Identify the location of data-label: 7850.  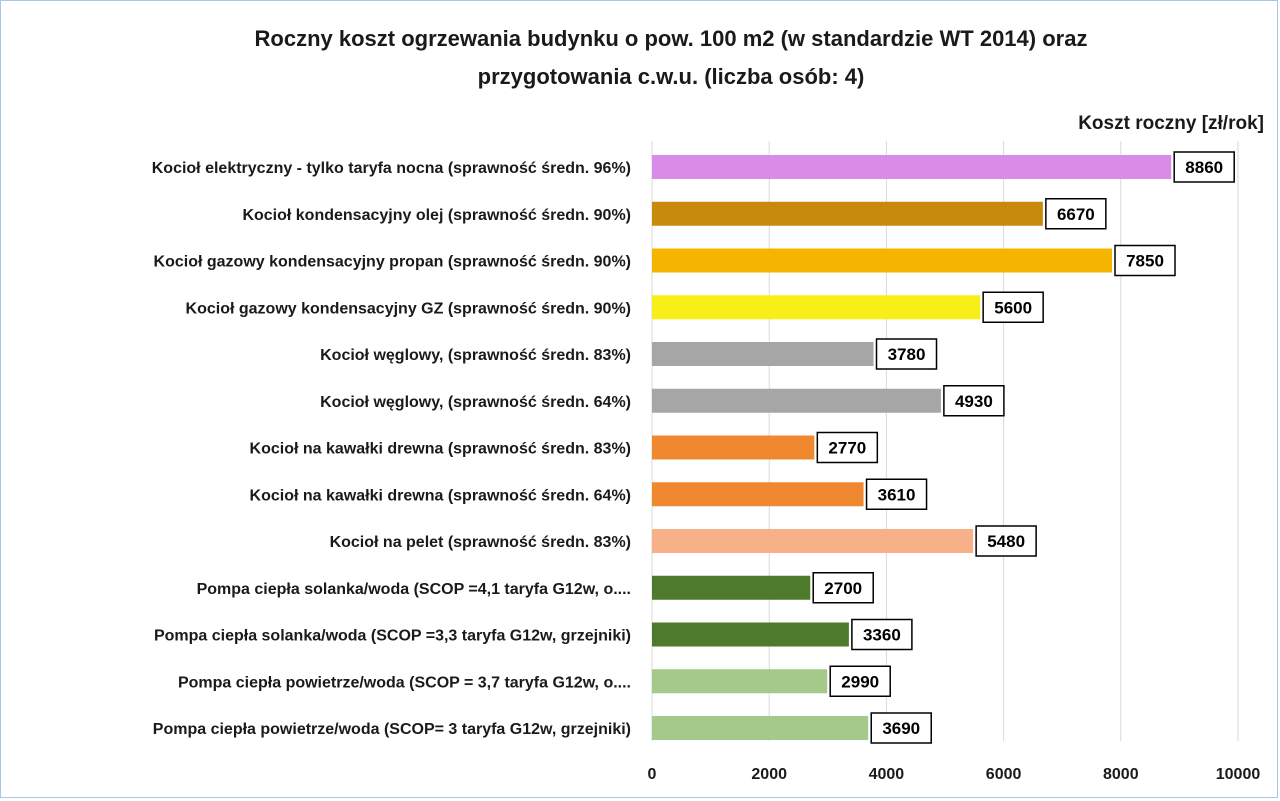
(1145, 261).